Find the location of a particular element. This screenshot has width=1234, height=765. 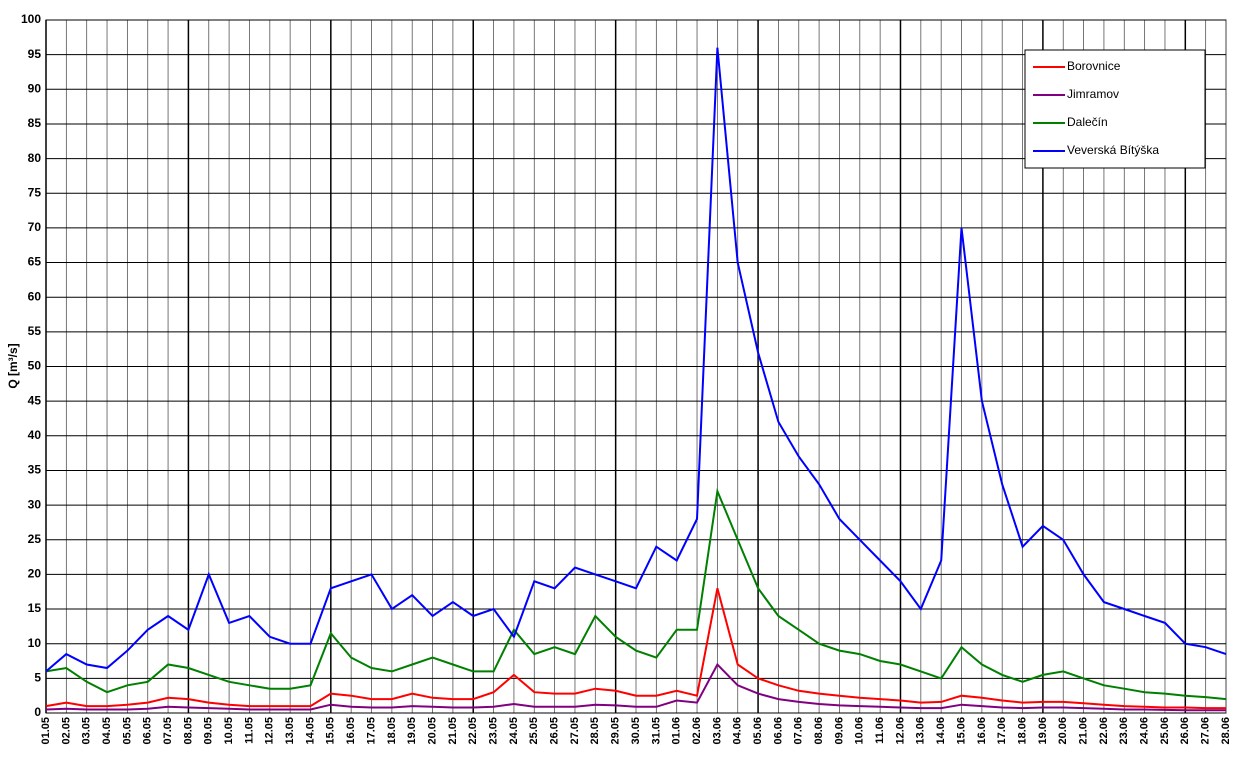

x-tick-label: 04.06 is located at coordinates (738, 731).